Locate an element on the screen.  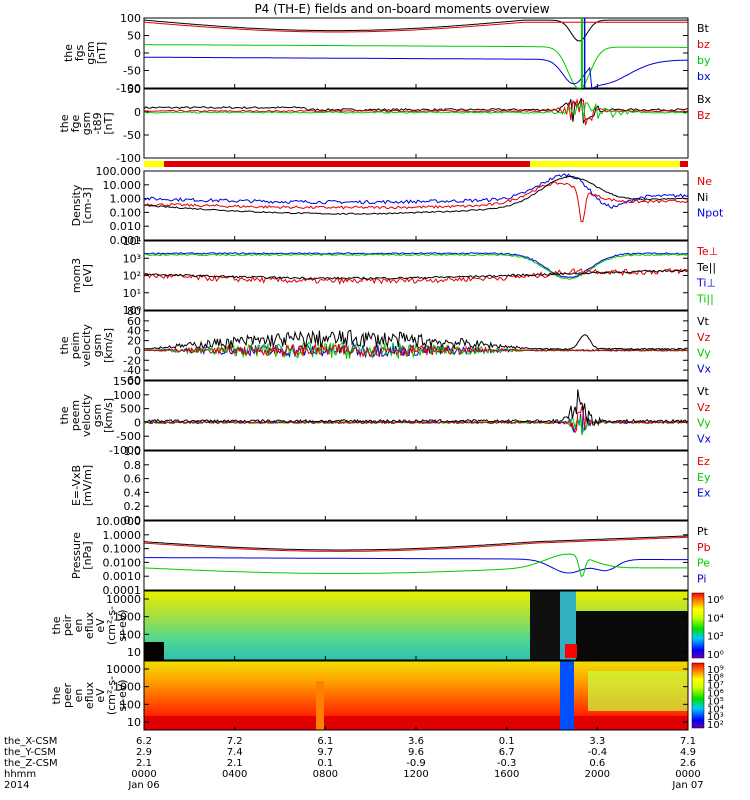
ephem-1-value-6: 4.9 is located at coordinates (688, 752).